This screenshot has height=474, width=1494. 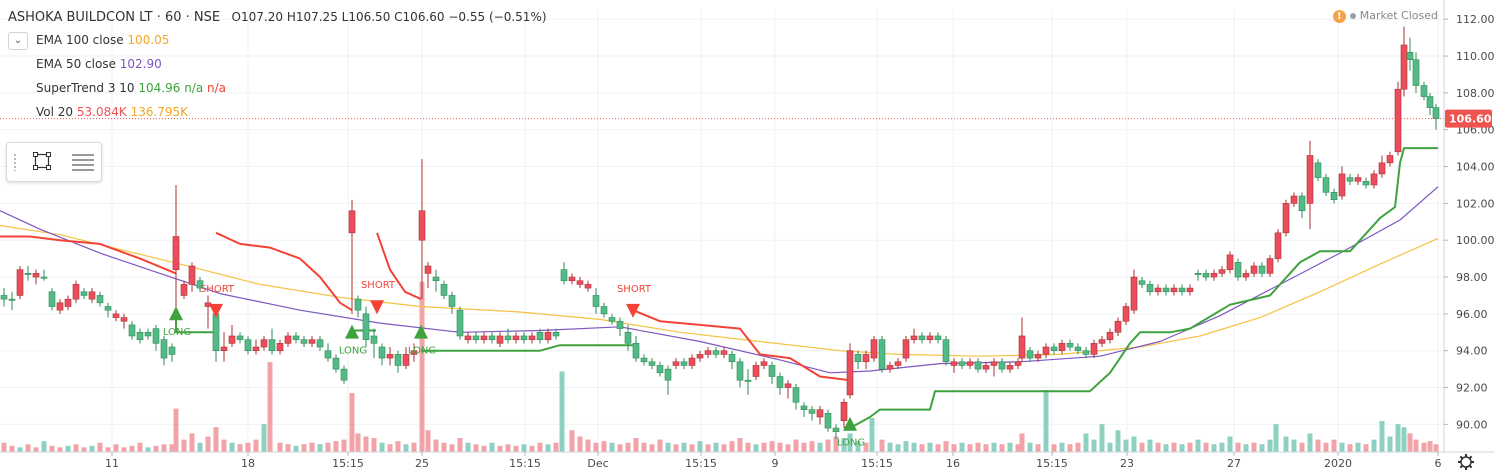 I want to click on ema50-value: 102.90, so click(x=140, y=64).